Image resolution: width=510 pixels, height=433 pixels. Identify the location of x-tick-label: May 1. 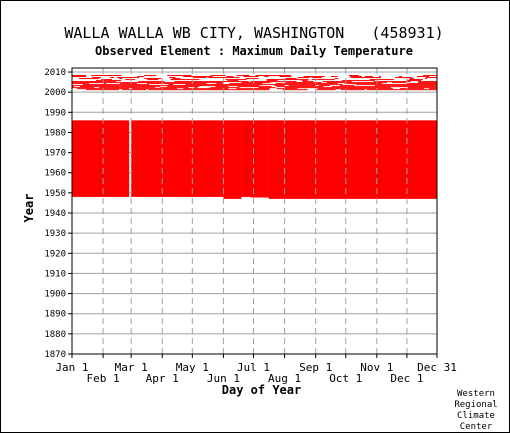
(192, 367).